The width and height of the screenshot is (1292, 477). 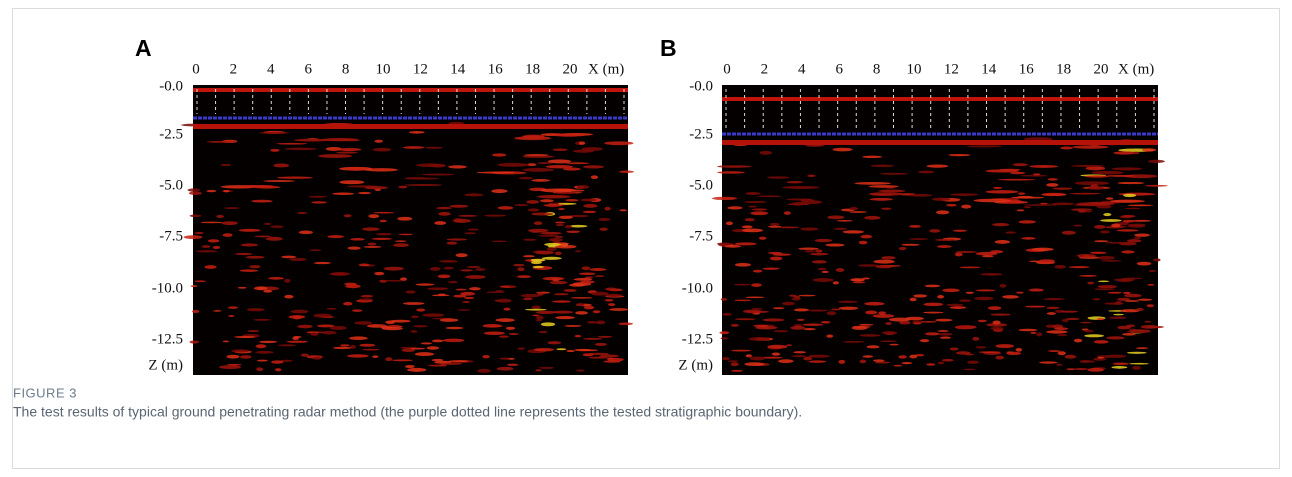 What do you see at coordinates (171, 86) in the screenshot?
I see `y-tick-label: -0.0` at bounding box center [171, 86].